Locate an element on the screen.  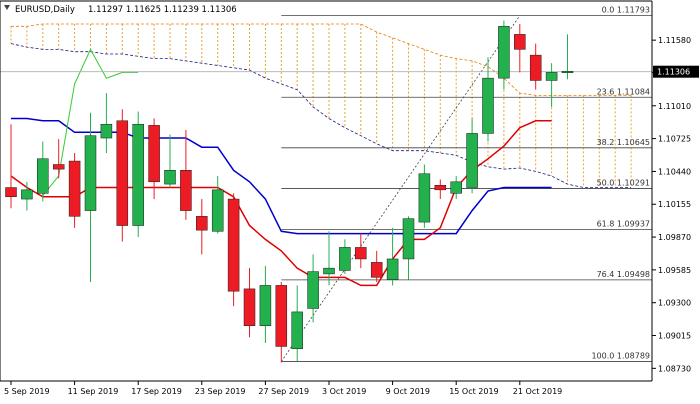
y-tick-label: 1.10155 is located at coordinates (674, 204).